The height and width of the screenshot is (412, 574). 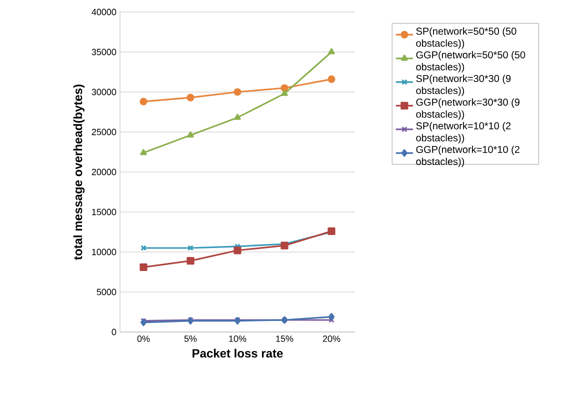 What do you see at coordinates (104, 132) in the screenshot?
I see `y-tick-label: 25000` at bounding box center [104, 132].